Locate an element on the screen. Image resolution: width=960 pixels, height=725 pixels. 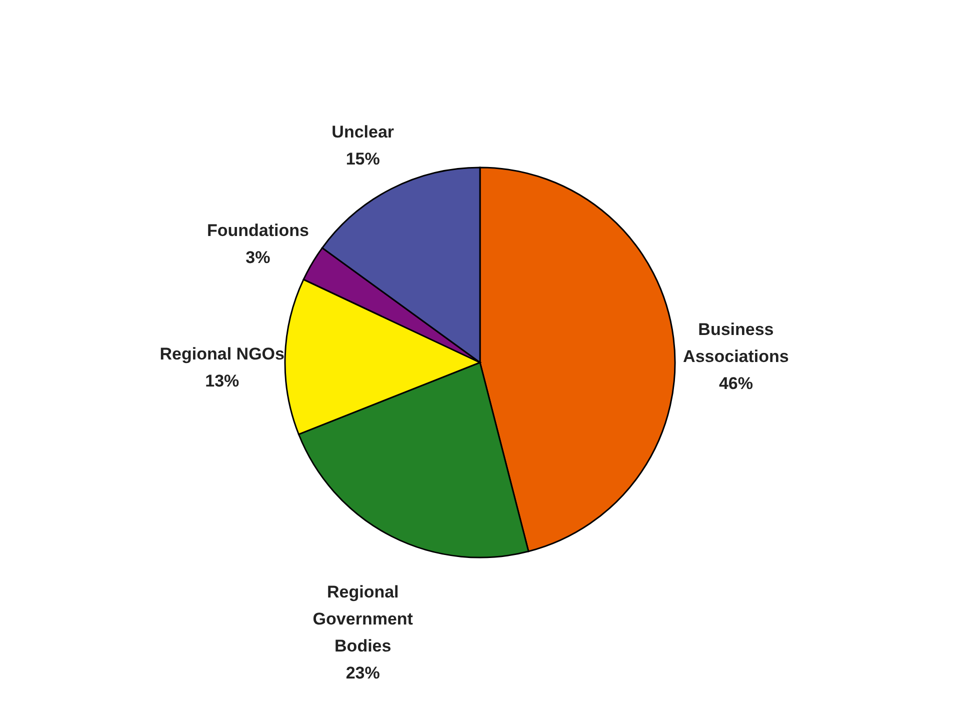
slice-label: Business Associations is located at coordinates (736, 343).